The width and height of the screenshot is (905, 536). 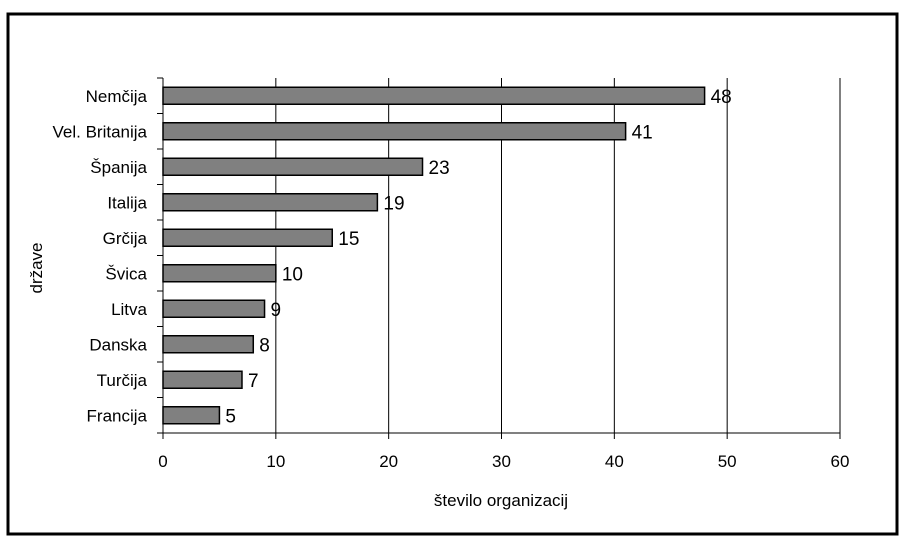 I want to click on data-label: 10, so click(x=292, y=274).